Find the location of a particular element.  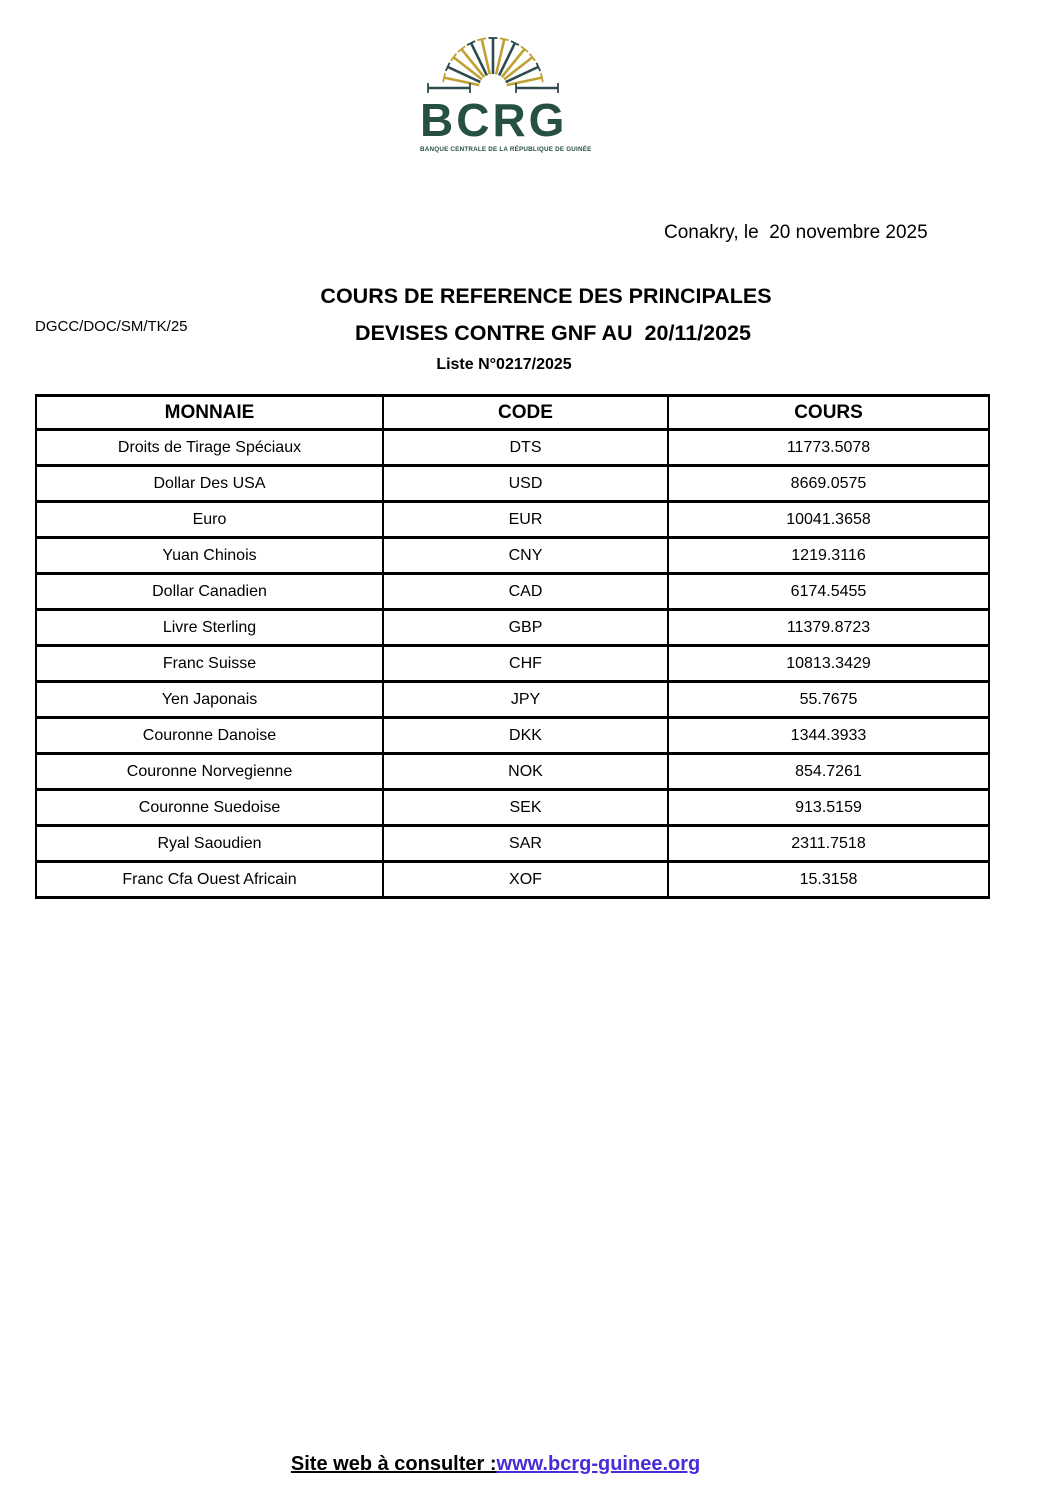

table-cell: 10041.3658 is located at coordinates (828, 519).